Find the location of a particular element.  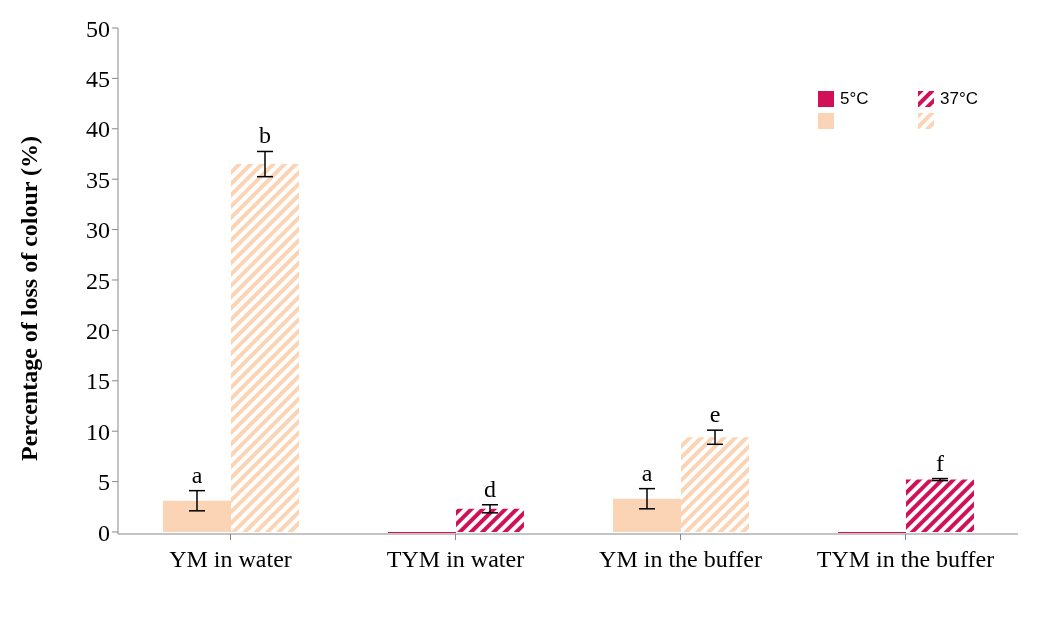

data-label: f is located at coordinates (940, 462).